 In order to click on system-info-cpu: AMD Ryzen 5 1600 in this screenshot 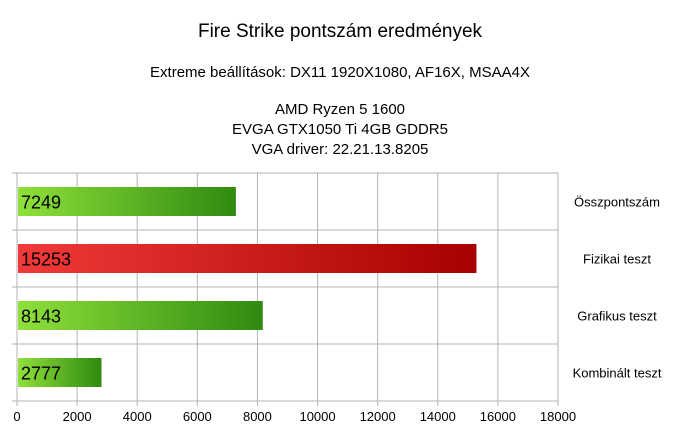, I will do `click(340, 109)`.